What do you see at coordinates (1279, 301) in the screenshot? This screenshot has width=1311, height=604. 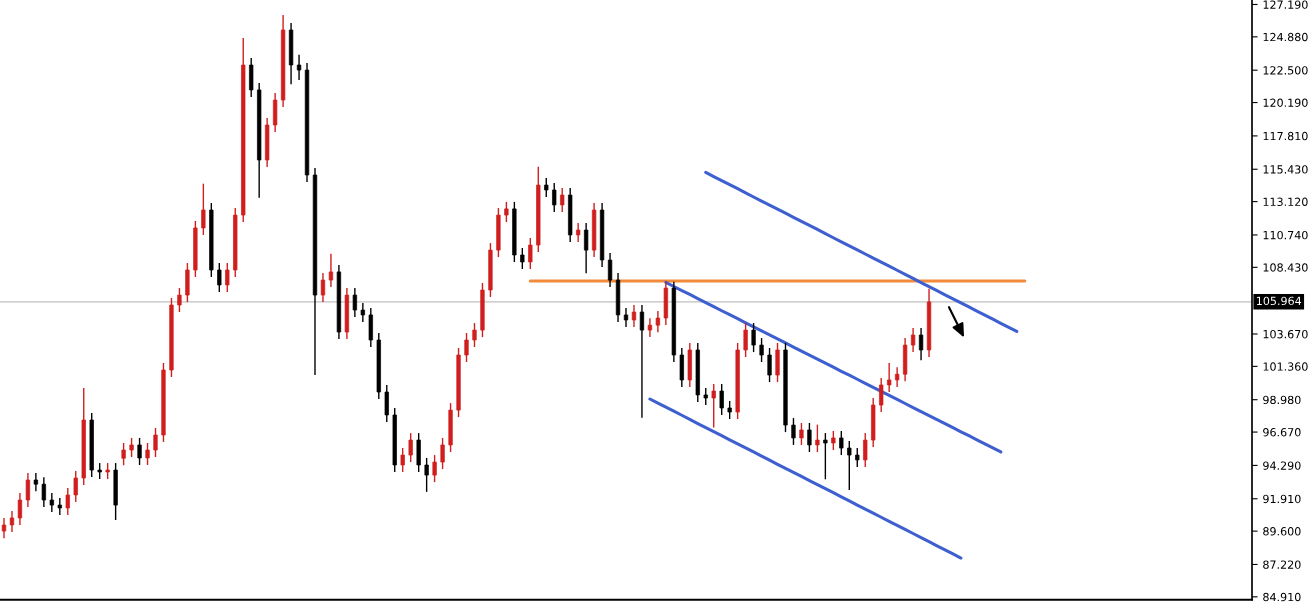 I see `ref-line-label: 105.964` at bounding box center [1279, 301].